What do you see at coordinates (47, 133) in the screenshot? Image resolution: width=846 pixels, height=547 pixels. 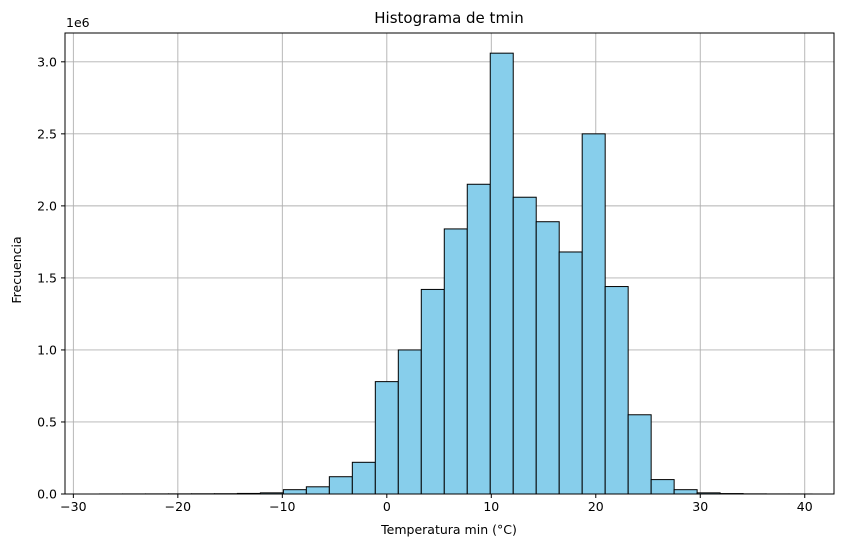 I see `y-tick-label: 2.5` at bounding box center [47, 133].